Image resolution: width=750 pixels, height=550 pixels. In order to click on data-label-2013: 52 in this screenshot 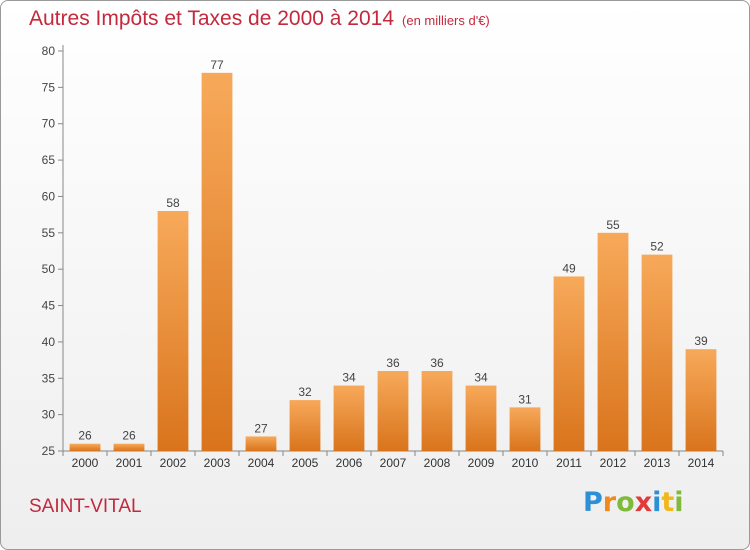, I will do `click(657, 247)`.